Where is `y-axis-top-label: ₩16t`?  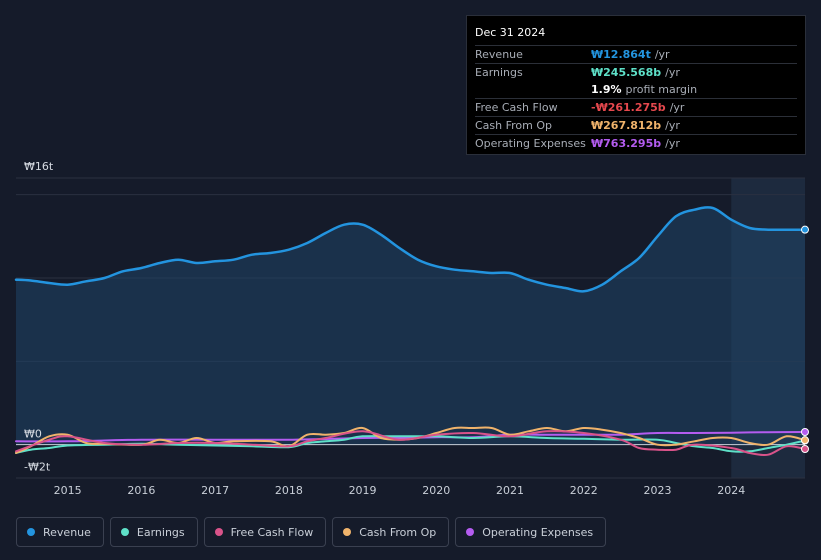
y-axis-top-label: ₩16t is located at coordinates (39, 166).